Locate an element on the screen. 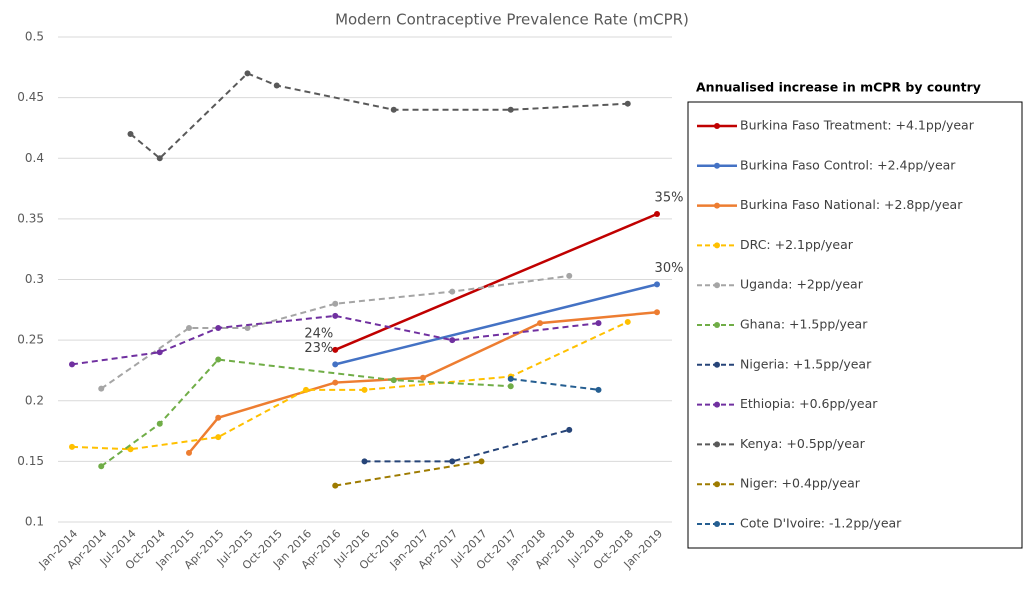 The image size is (1023, 590). legend-label: Ethiopia: +0.6pp/year is located at coordinates (809, 403).